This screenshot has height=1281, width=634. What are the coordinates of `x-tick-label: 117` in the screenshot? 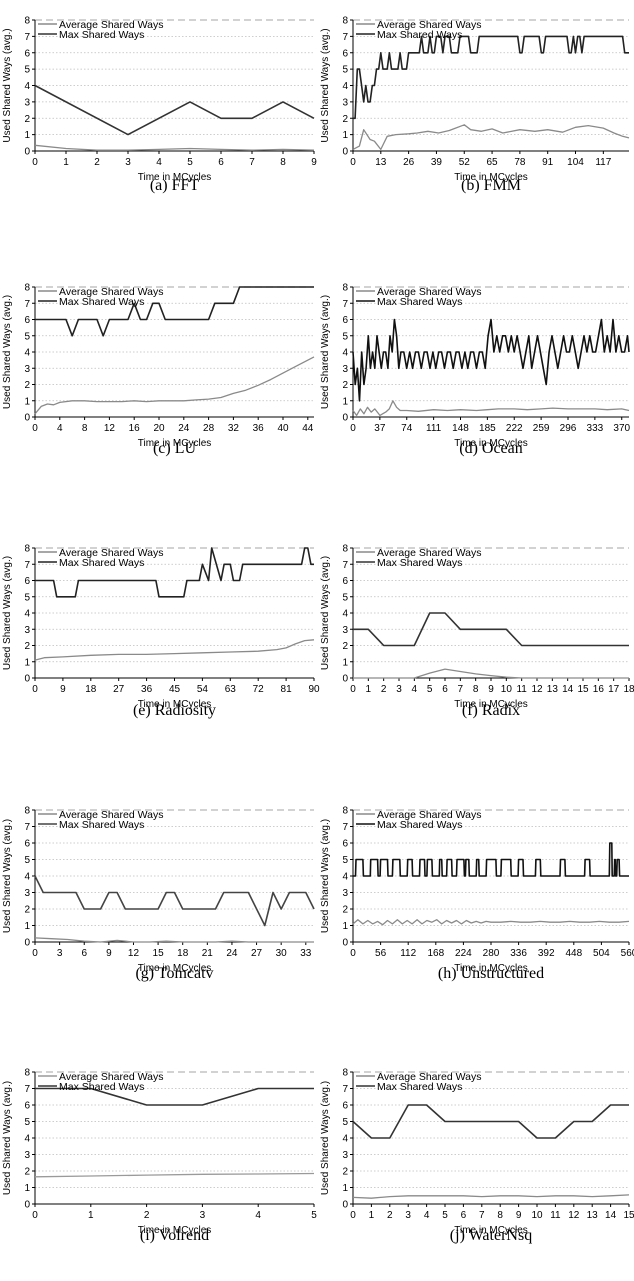 It's located at (603, 162).